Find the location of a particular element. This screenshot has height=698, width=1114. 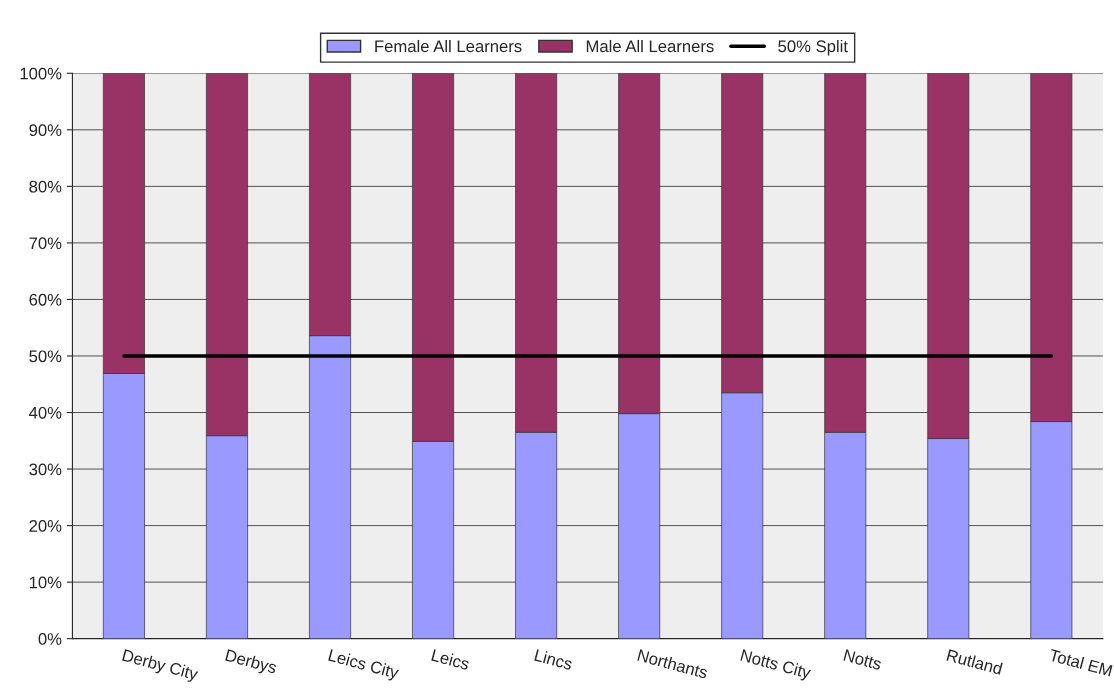

y-tick-label: 90% is located at coordinates (45, 130).